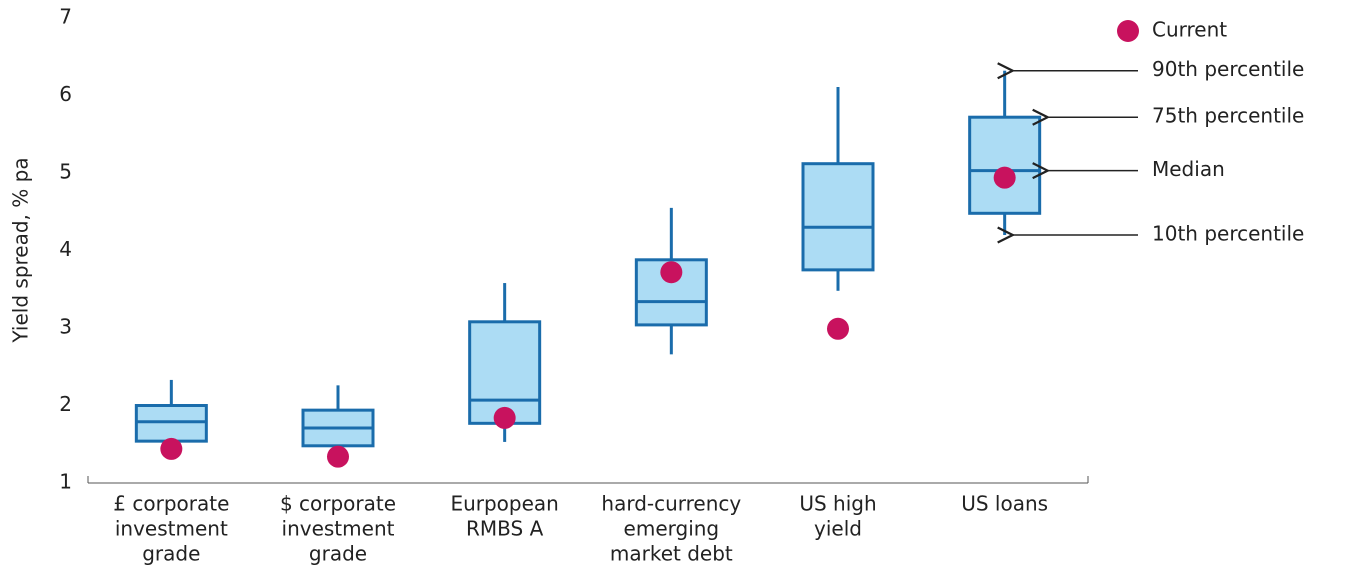 The image size is (1345, 582). What do you see at coordinates (65, 249) in the screenshot?
I see `y-tick-label: 4` at bounding box center [65, 249].